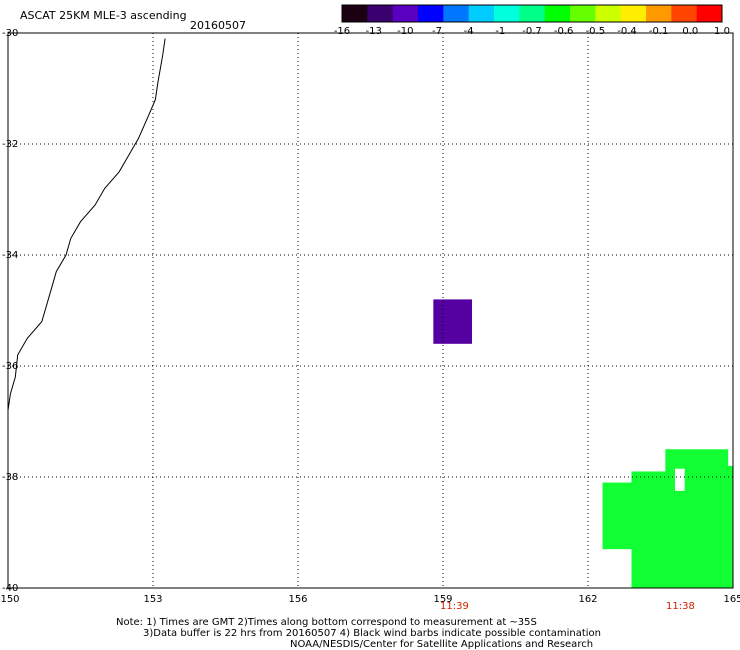 This screenshot has width=740, height=650. Describe the element at coordinates (500, 31) in the screenshot. I see `colorbar-label: -1` at that location.